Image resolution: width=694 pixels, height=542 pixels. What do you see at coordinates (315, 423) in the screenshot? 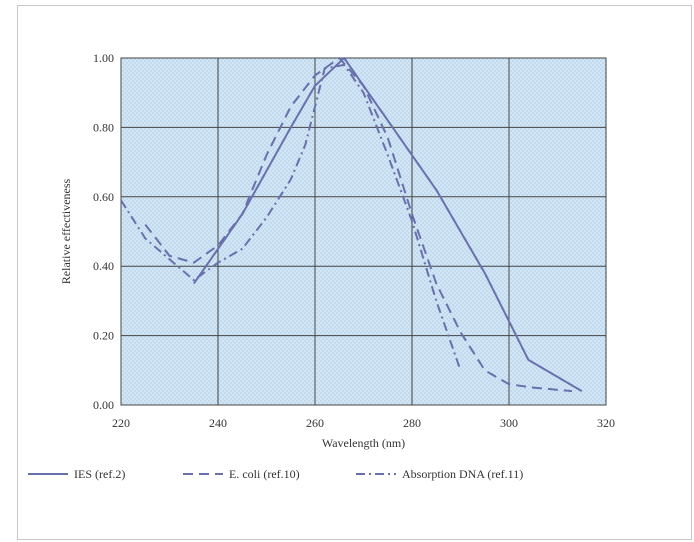
I see `x-tick-label: 260` at bounding box center [315, 423].